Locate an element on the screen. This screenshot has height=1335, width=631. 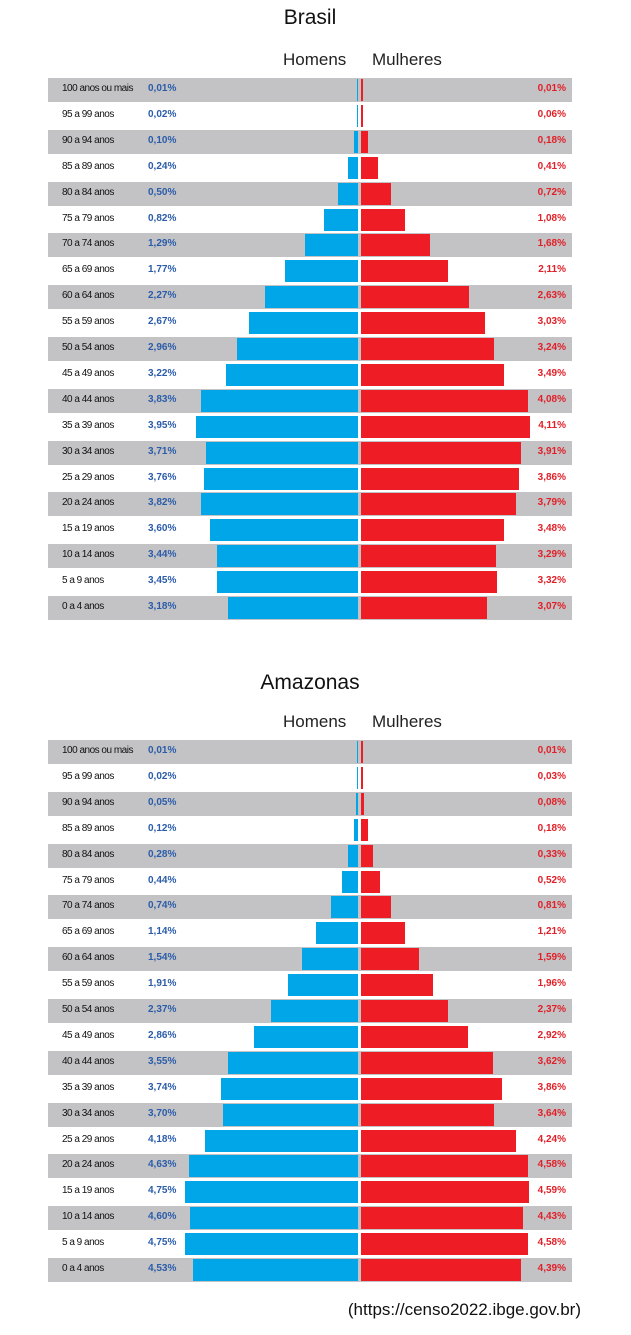
value-homens: 0,01% is located at coordinates (162, 88).